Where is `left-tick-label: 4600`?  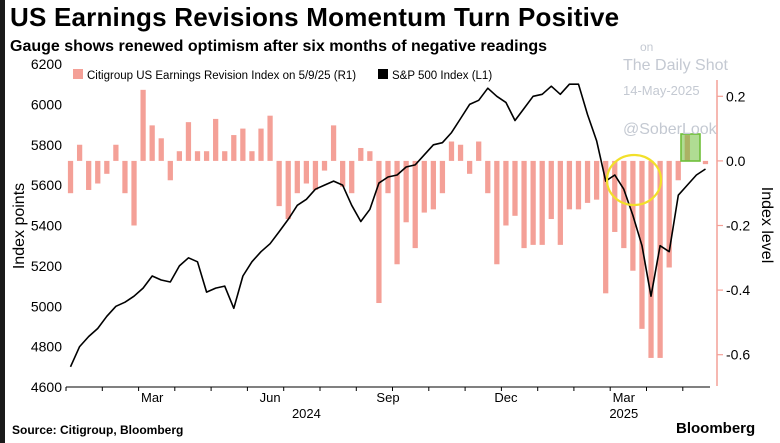
left-tick-label: 4600 is located at coordinates (46, 387).